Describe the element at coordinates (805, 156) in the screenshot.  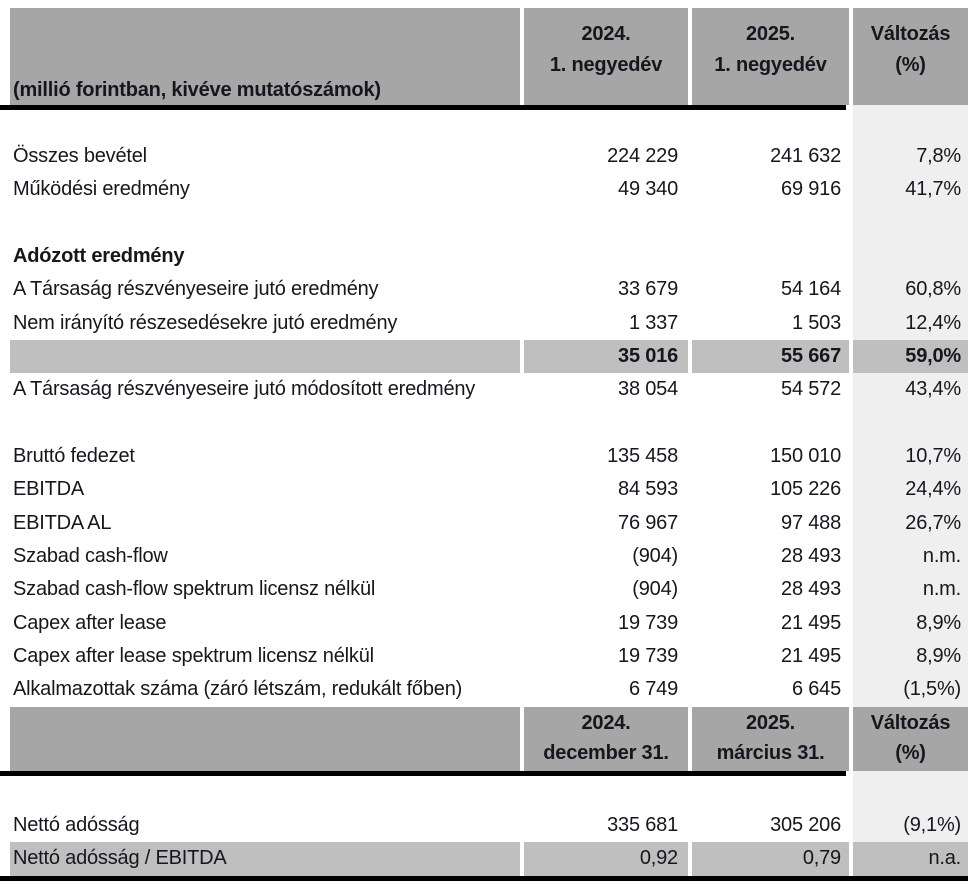
I see `value-2025: 241 632` at that location.